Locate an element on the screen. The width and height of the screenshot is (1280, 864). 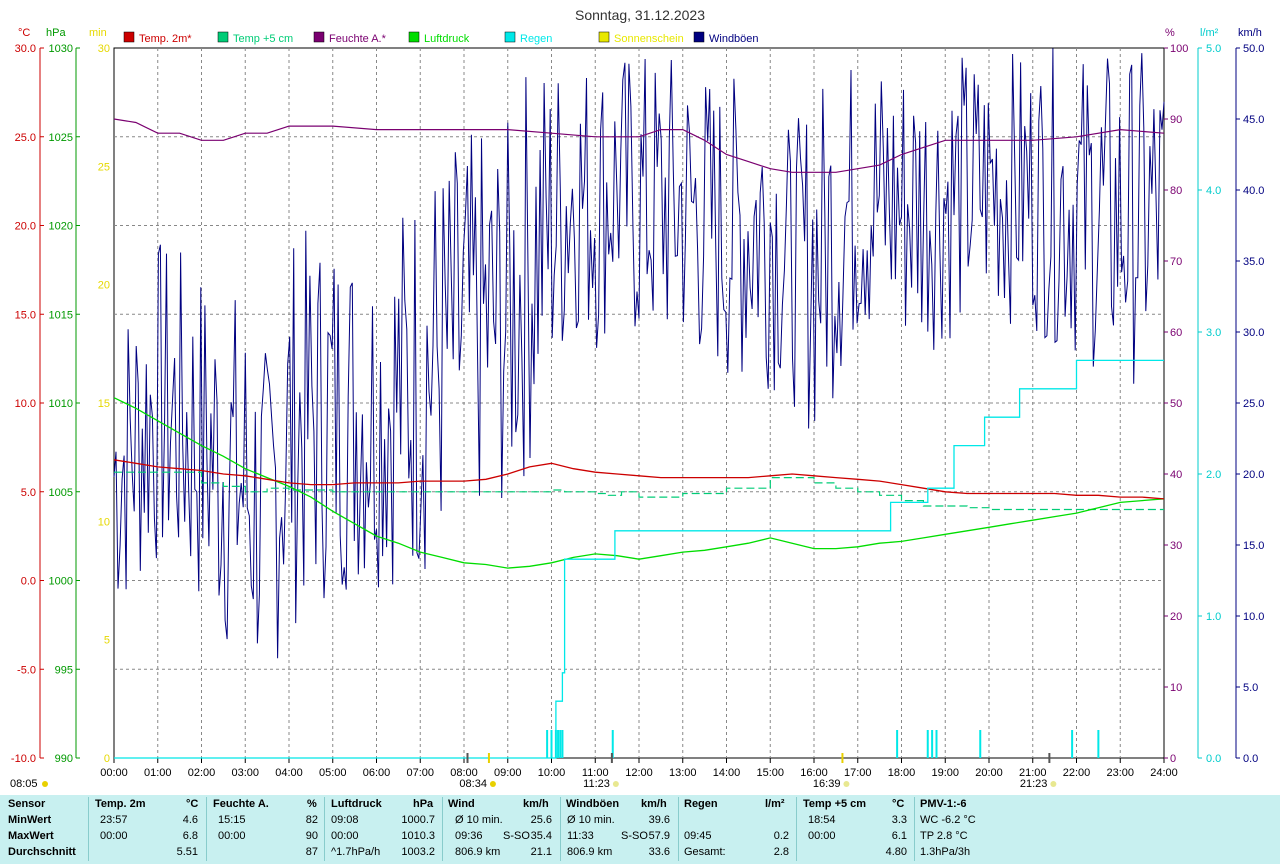
stats-cell-temp-val: 4.6 is located at coordinates (190, 820).